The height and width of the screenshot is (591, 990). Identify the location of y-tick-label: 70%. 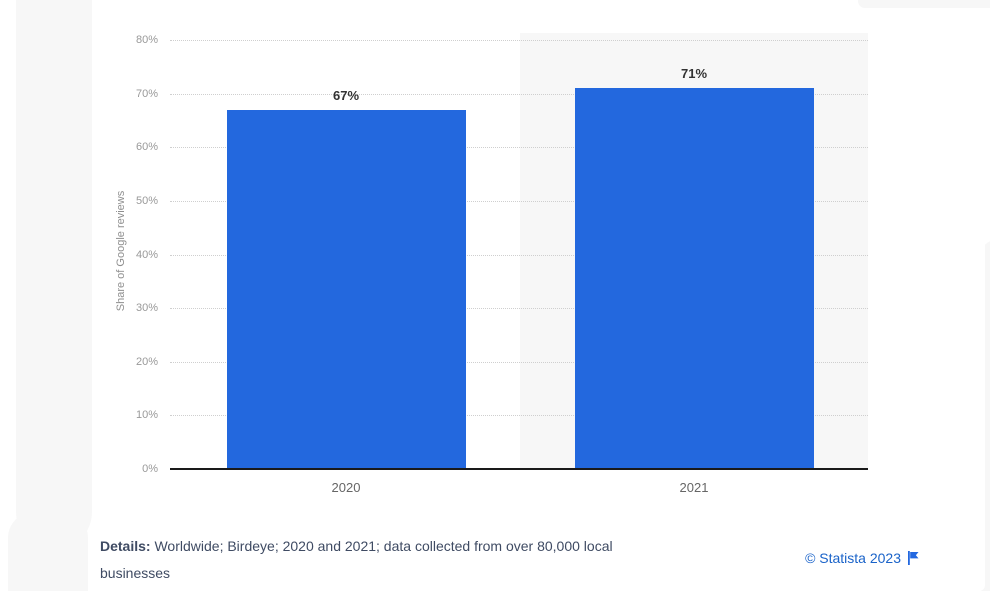
(146, 93).